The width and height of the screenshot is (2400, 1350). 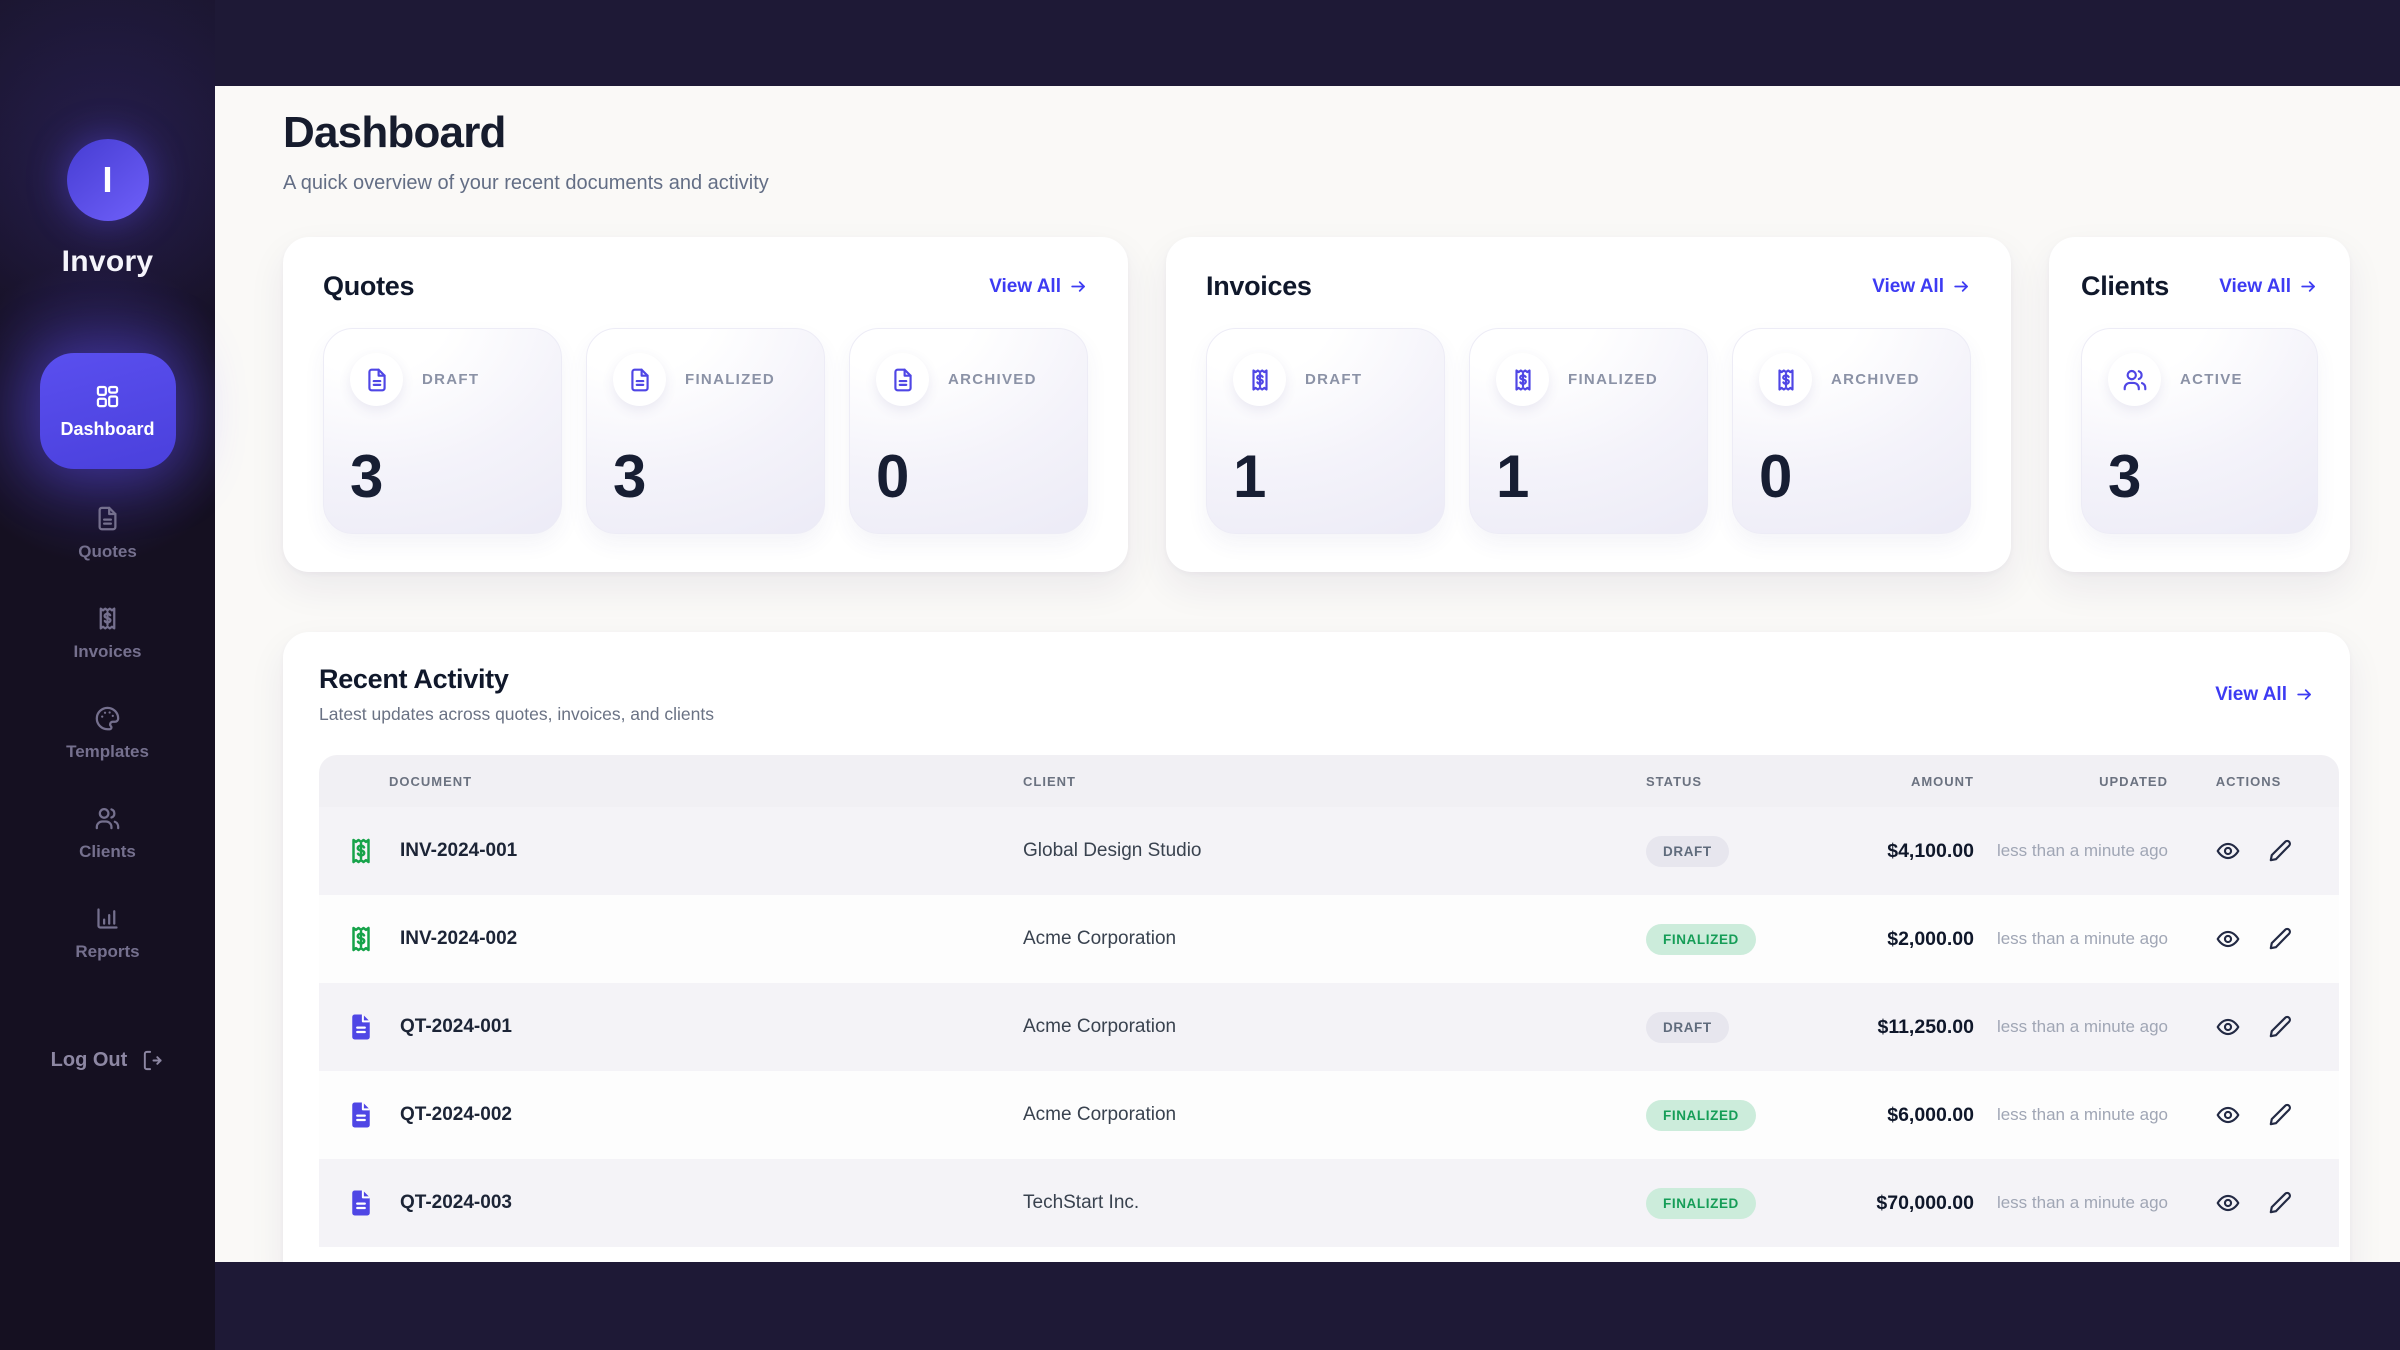 What do you see at coordinates (1930, 850) in the screenshot?
I see `amount-cell: $4,100.00` at bounding box center [1930, 850].